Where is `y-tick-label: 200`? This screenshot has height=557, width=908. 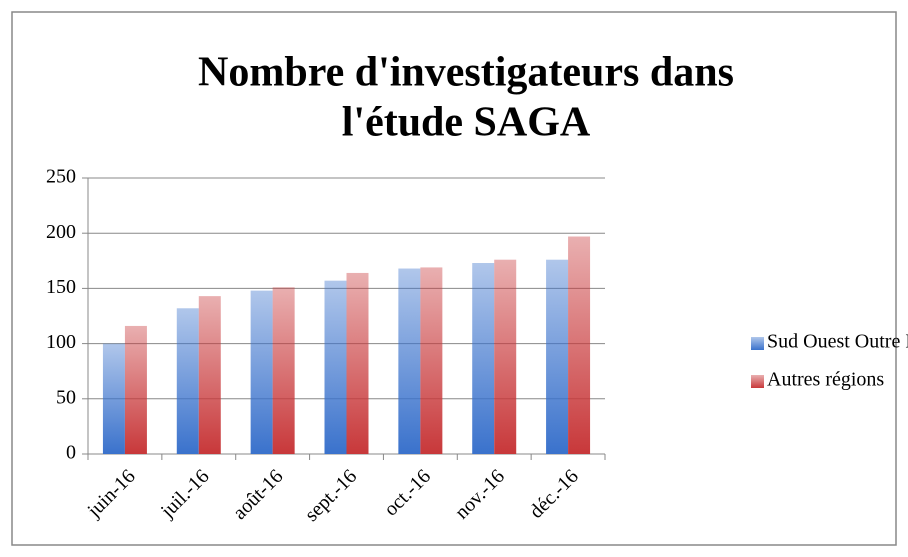 y-tick-label: 200 is located at coordinates (61, 232).